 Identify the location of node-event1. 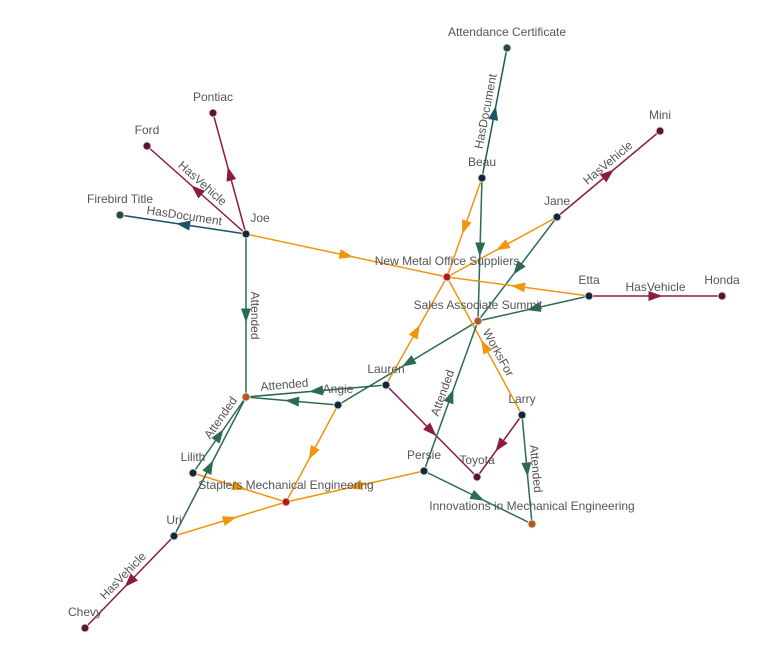
(246, 397).